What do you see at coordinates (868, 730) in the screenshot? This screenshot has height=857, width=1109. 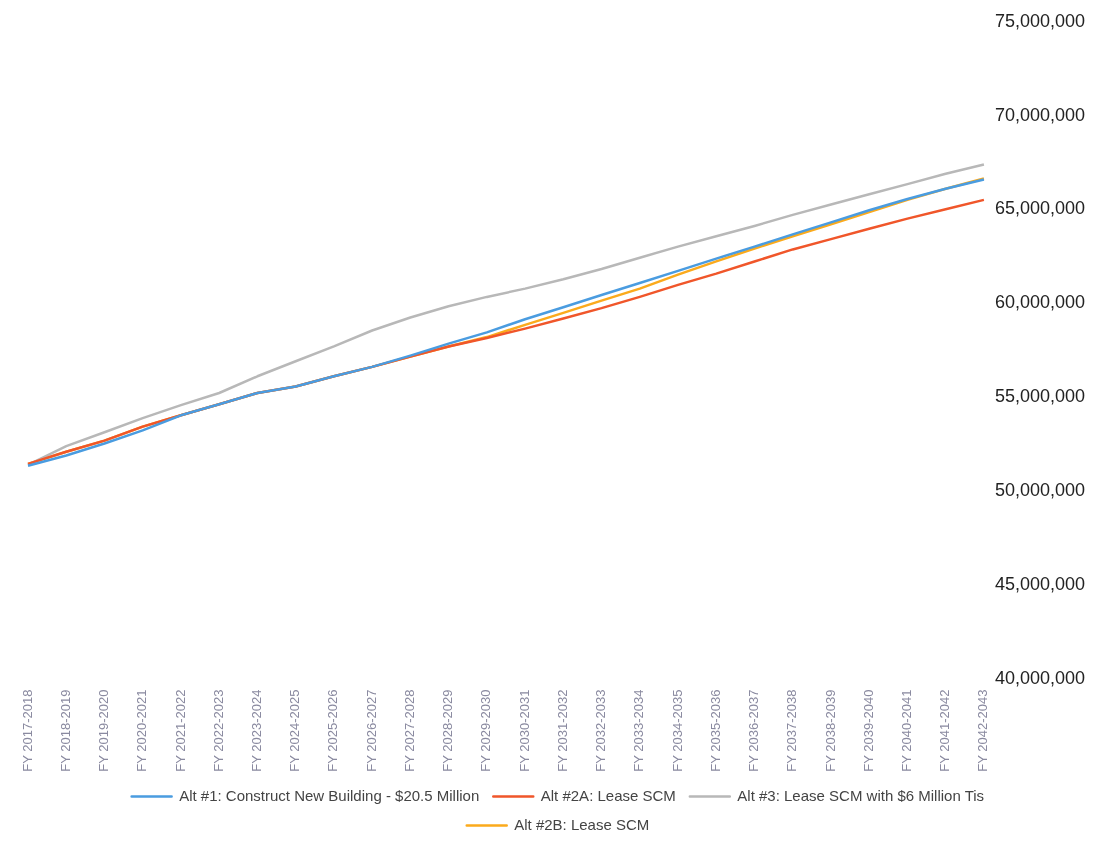 I see `x-tick-label: FY 2039-2040` at bounding box center [868, 730].